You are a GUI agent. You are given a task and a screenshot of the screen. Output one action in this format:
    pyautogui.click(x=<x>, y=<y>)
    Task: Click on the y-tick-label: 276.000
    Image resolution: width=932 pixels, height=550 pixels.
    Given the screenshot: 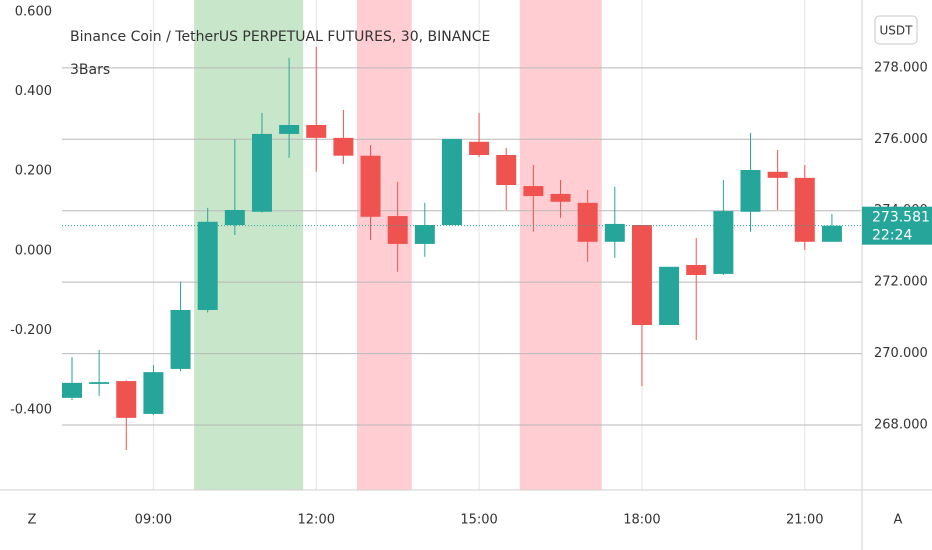 What is the action you would take?
    pyautogui.click(x=901, y=139)
    